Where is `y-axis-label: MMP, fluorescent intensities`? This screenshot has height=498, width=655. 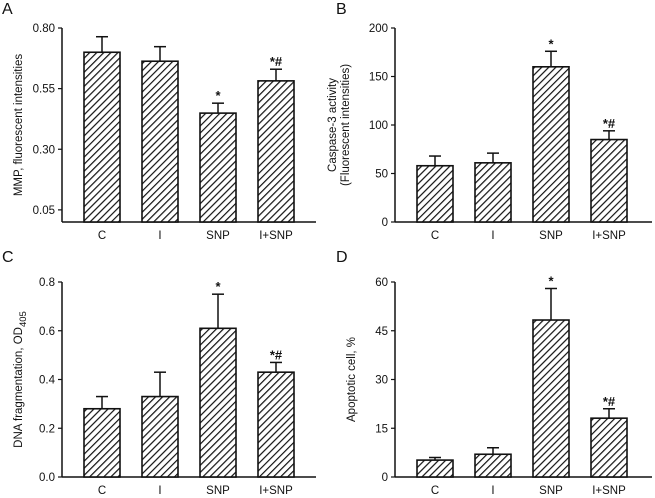 y-axis-label: MMP, fluorescent intensities is located at coordinates (19, 125).